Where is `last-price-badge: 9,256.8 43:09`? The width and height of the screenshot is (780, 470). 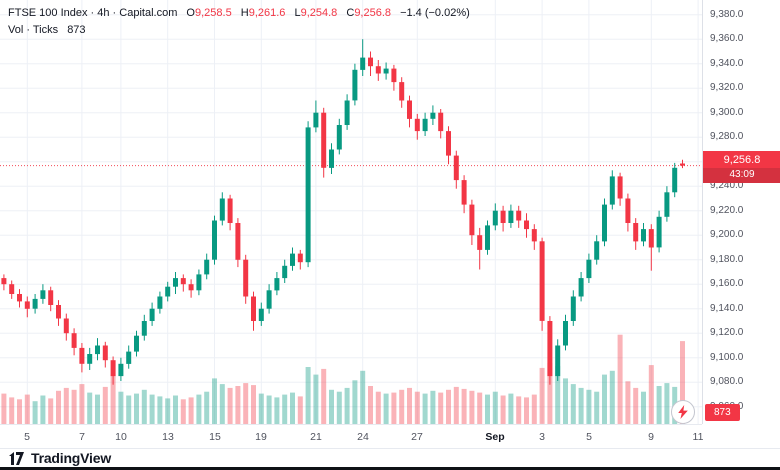 last-price-badge: 9,256.8 43:09 is located at coordinates (741, 167).